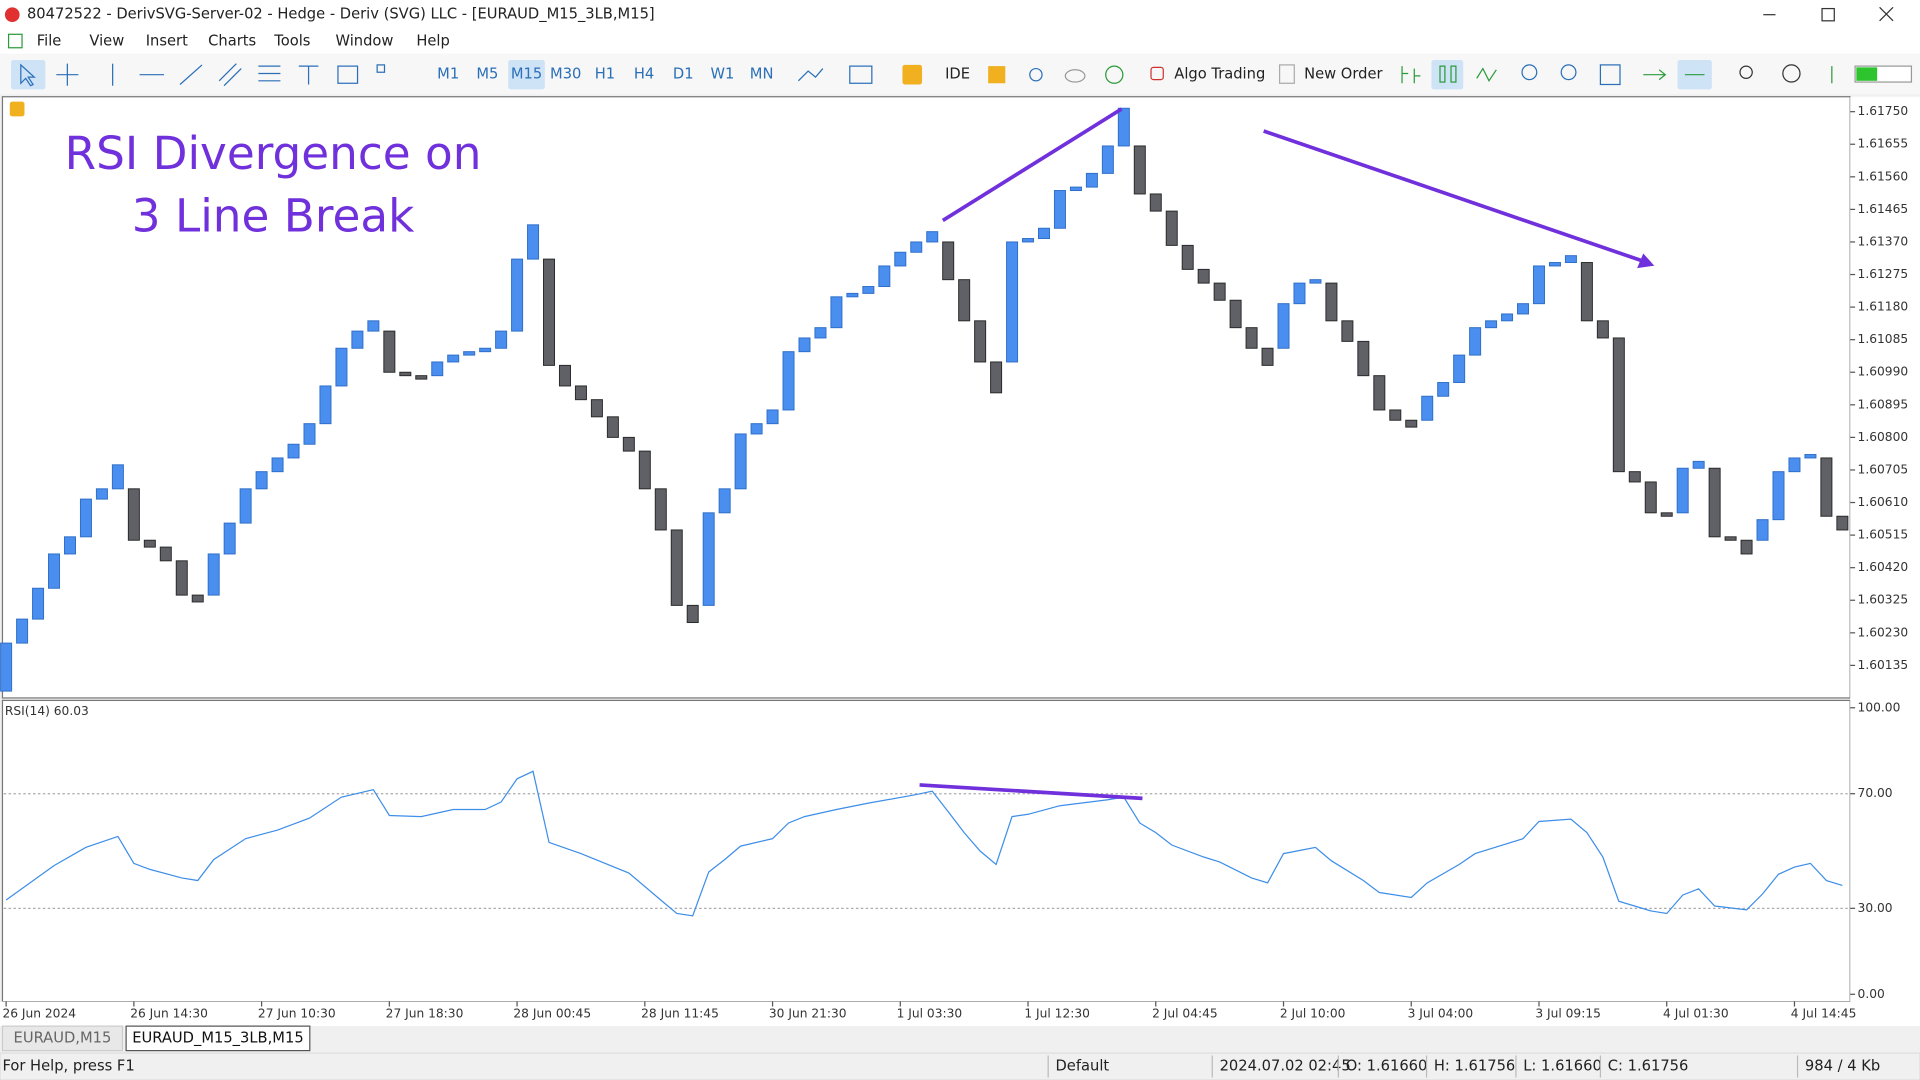 This screenshot has height=1080, width=1920. I want to click on ide-button: IDE, so click(957, 74).